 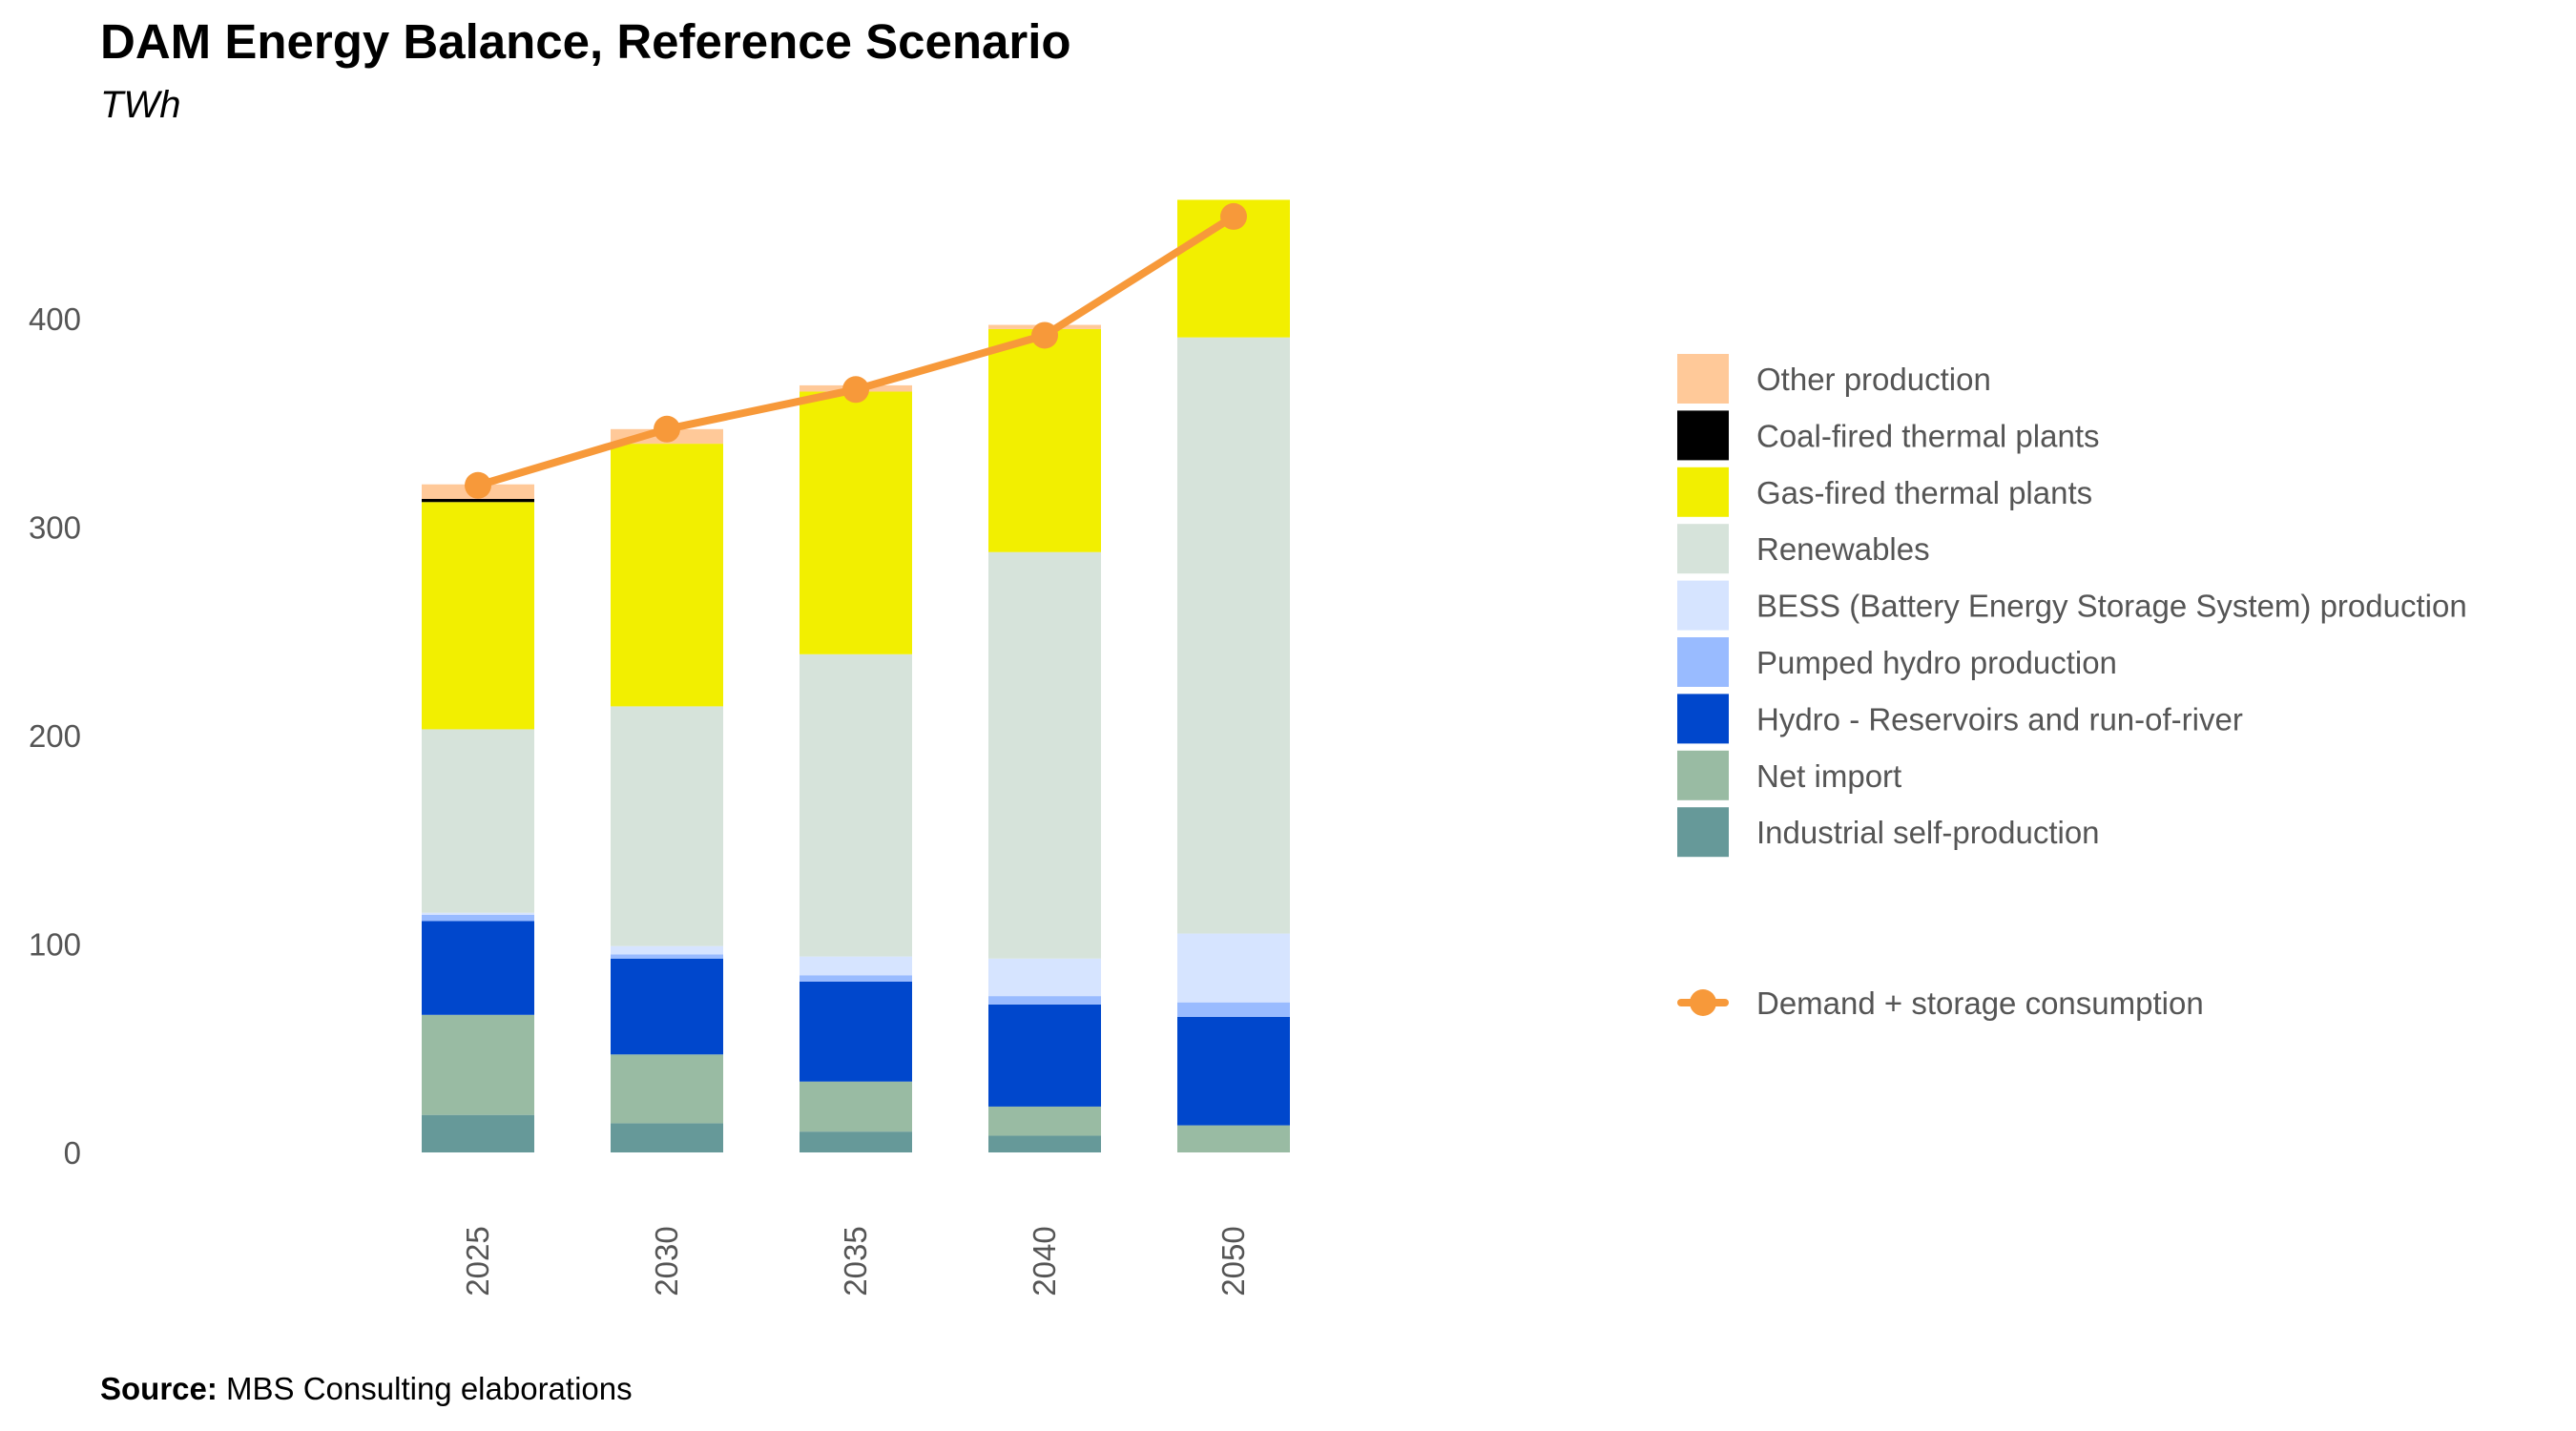 What do you see at coordinates (1233, 1261) in the screenshot?
I see `x-tick-label: 2050` at bounding box center [1233, 1261].